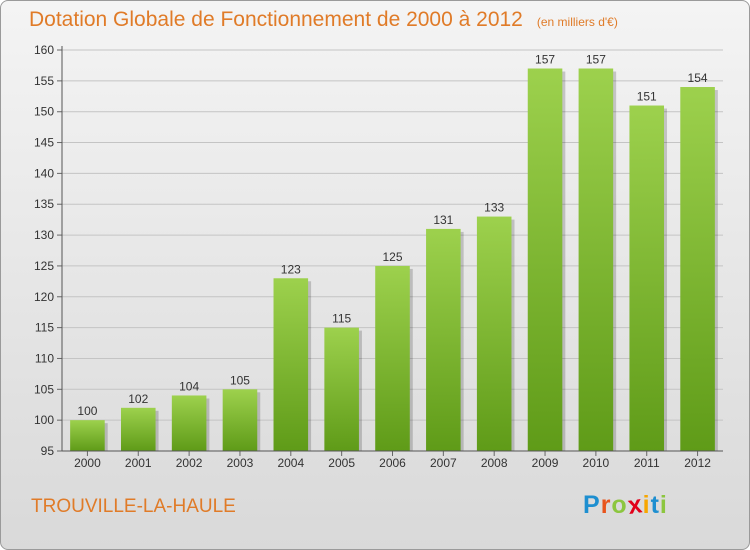  What do you see at coordinates (392, 358) in the screenshot?
I see `bar-2006` at bounding box center [392, 358].